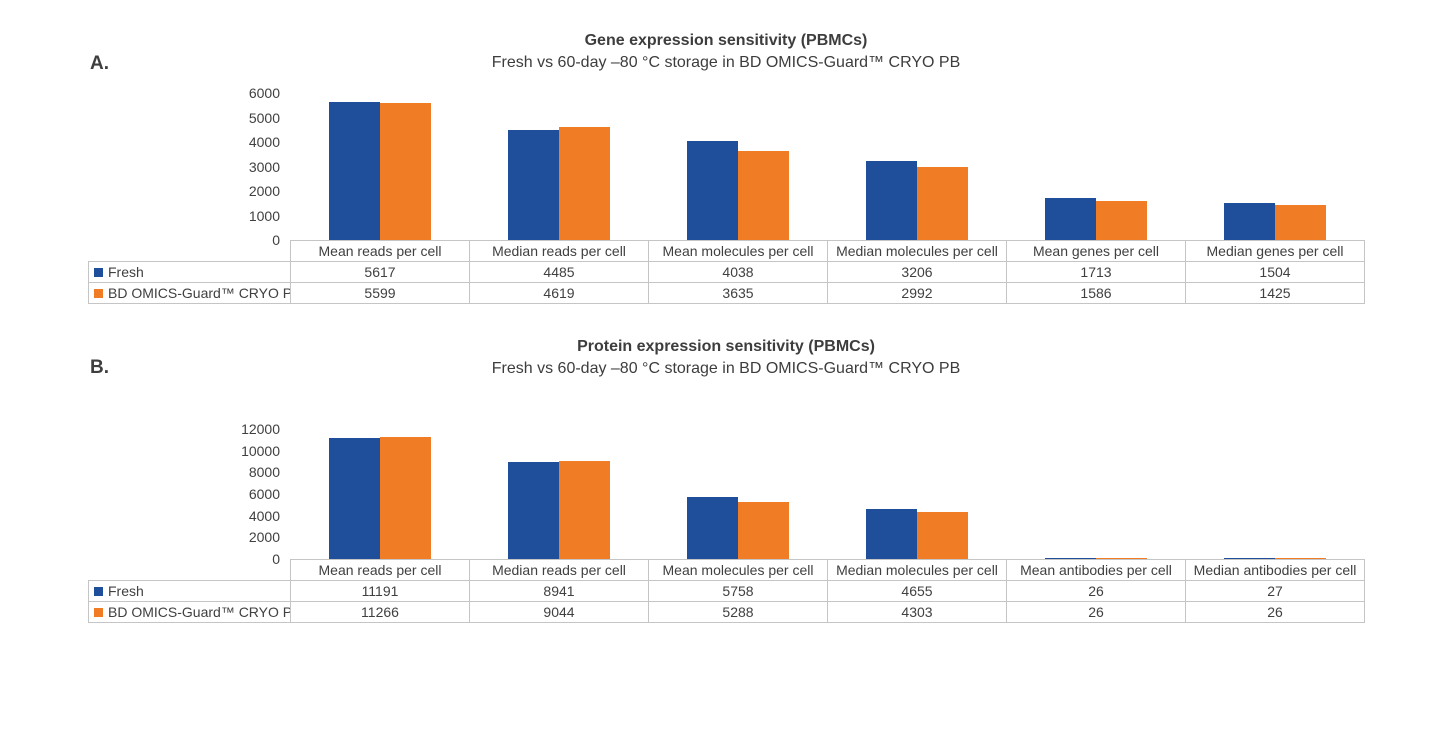 This screenshot has width=1440, height=735. Describe the element at coordinates (559, 591) in the screenshot. I see `value-cell: 8941` at that location.